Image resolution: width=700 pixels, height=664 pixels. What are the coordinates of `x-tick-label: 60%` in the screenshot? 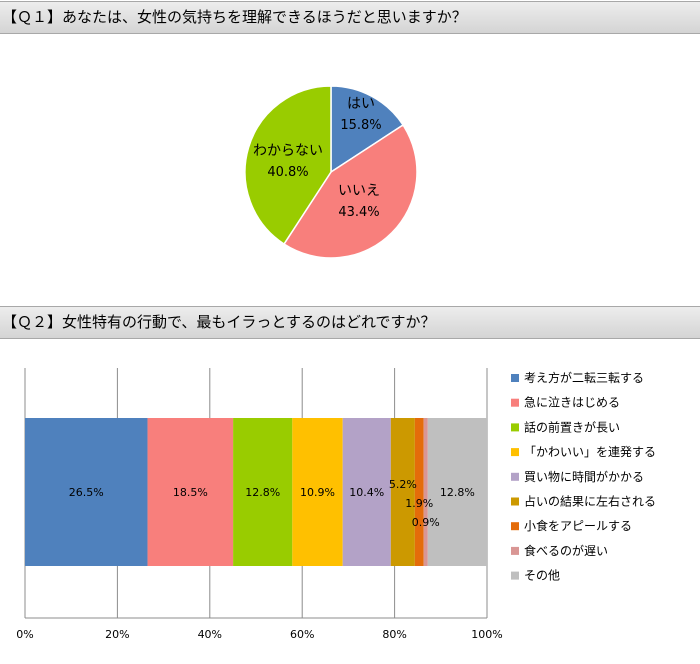 It's located at (302, 634).